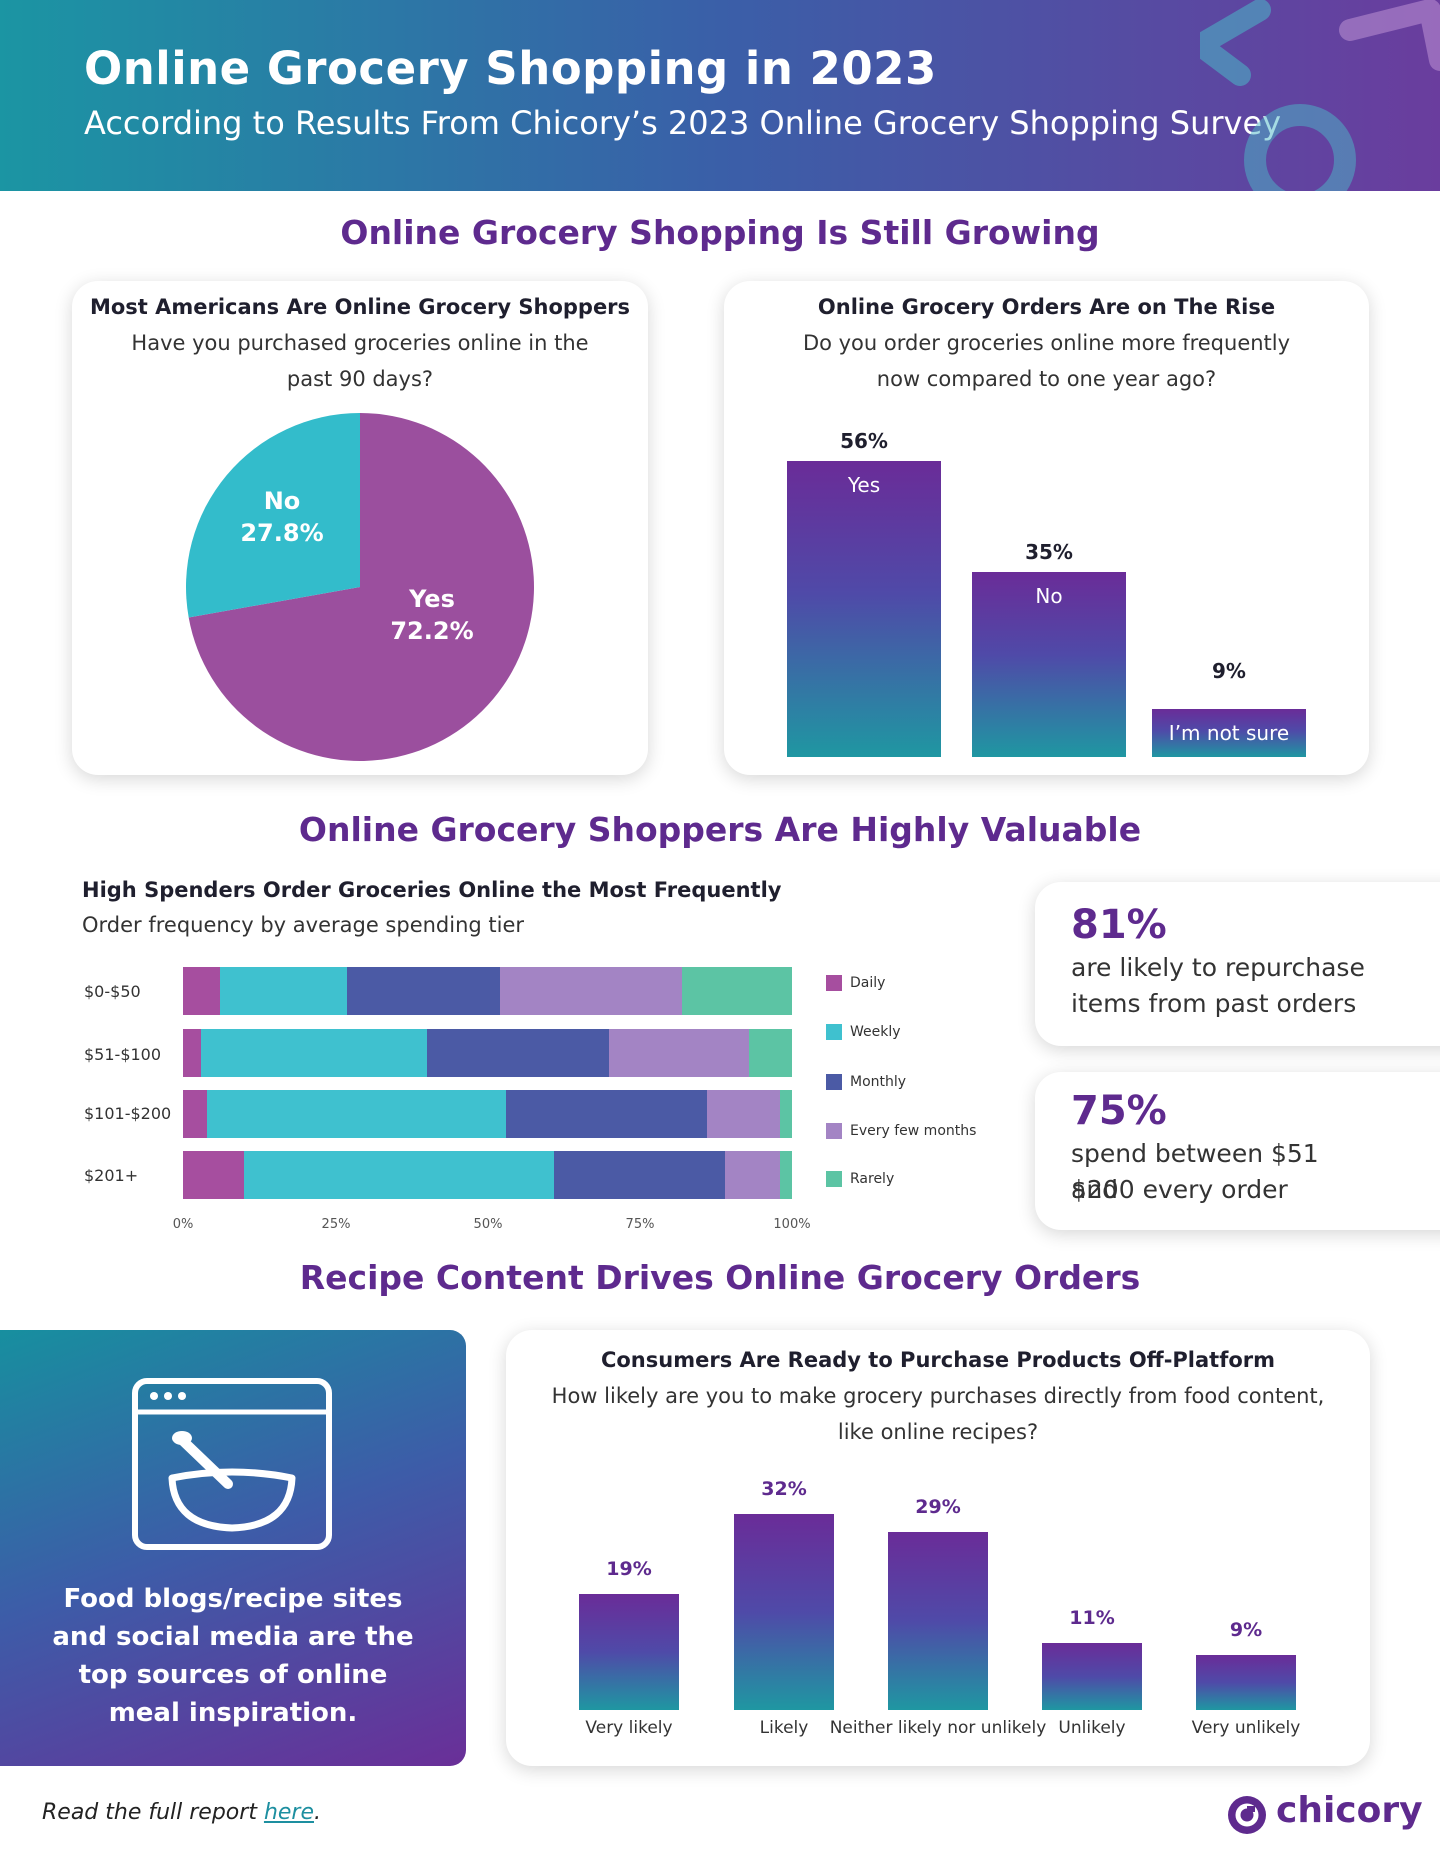  I want to click on legend-label: Every few months, so click(913, 1131).